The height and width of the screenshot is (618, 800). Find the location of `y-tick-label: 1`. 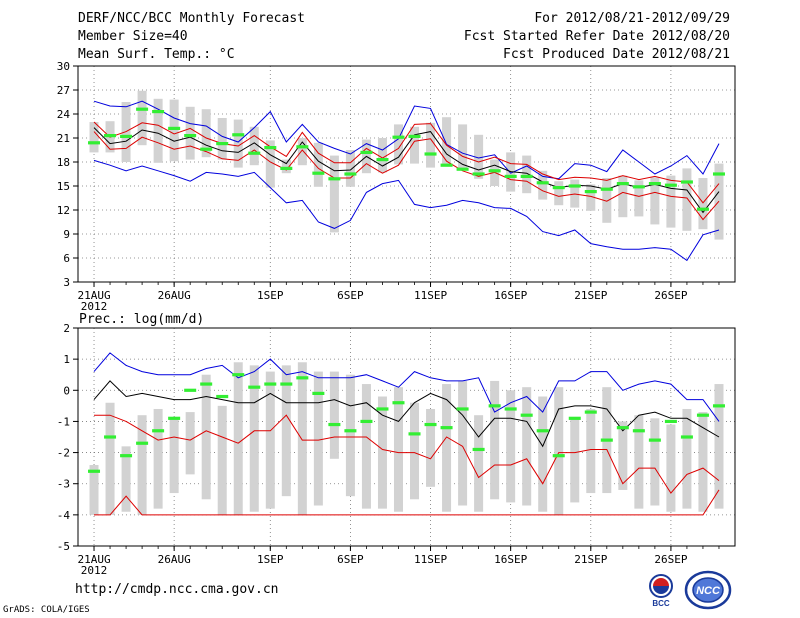

y-tick-label: 1 is located at coordinates (66, 359).